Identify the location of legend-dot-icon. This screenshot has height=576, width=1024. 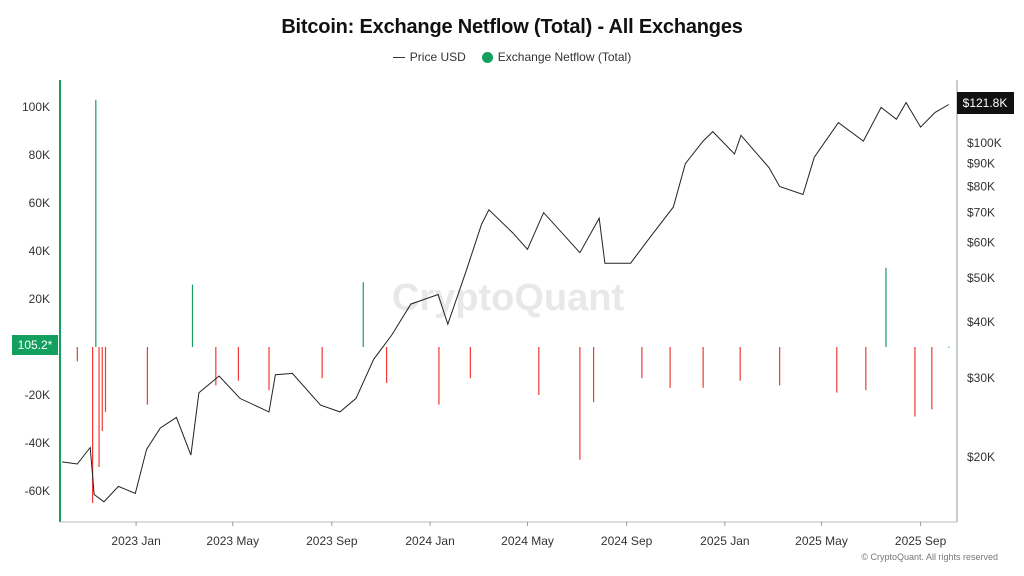
(487, 57).